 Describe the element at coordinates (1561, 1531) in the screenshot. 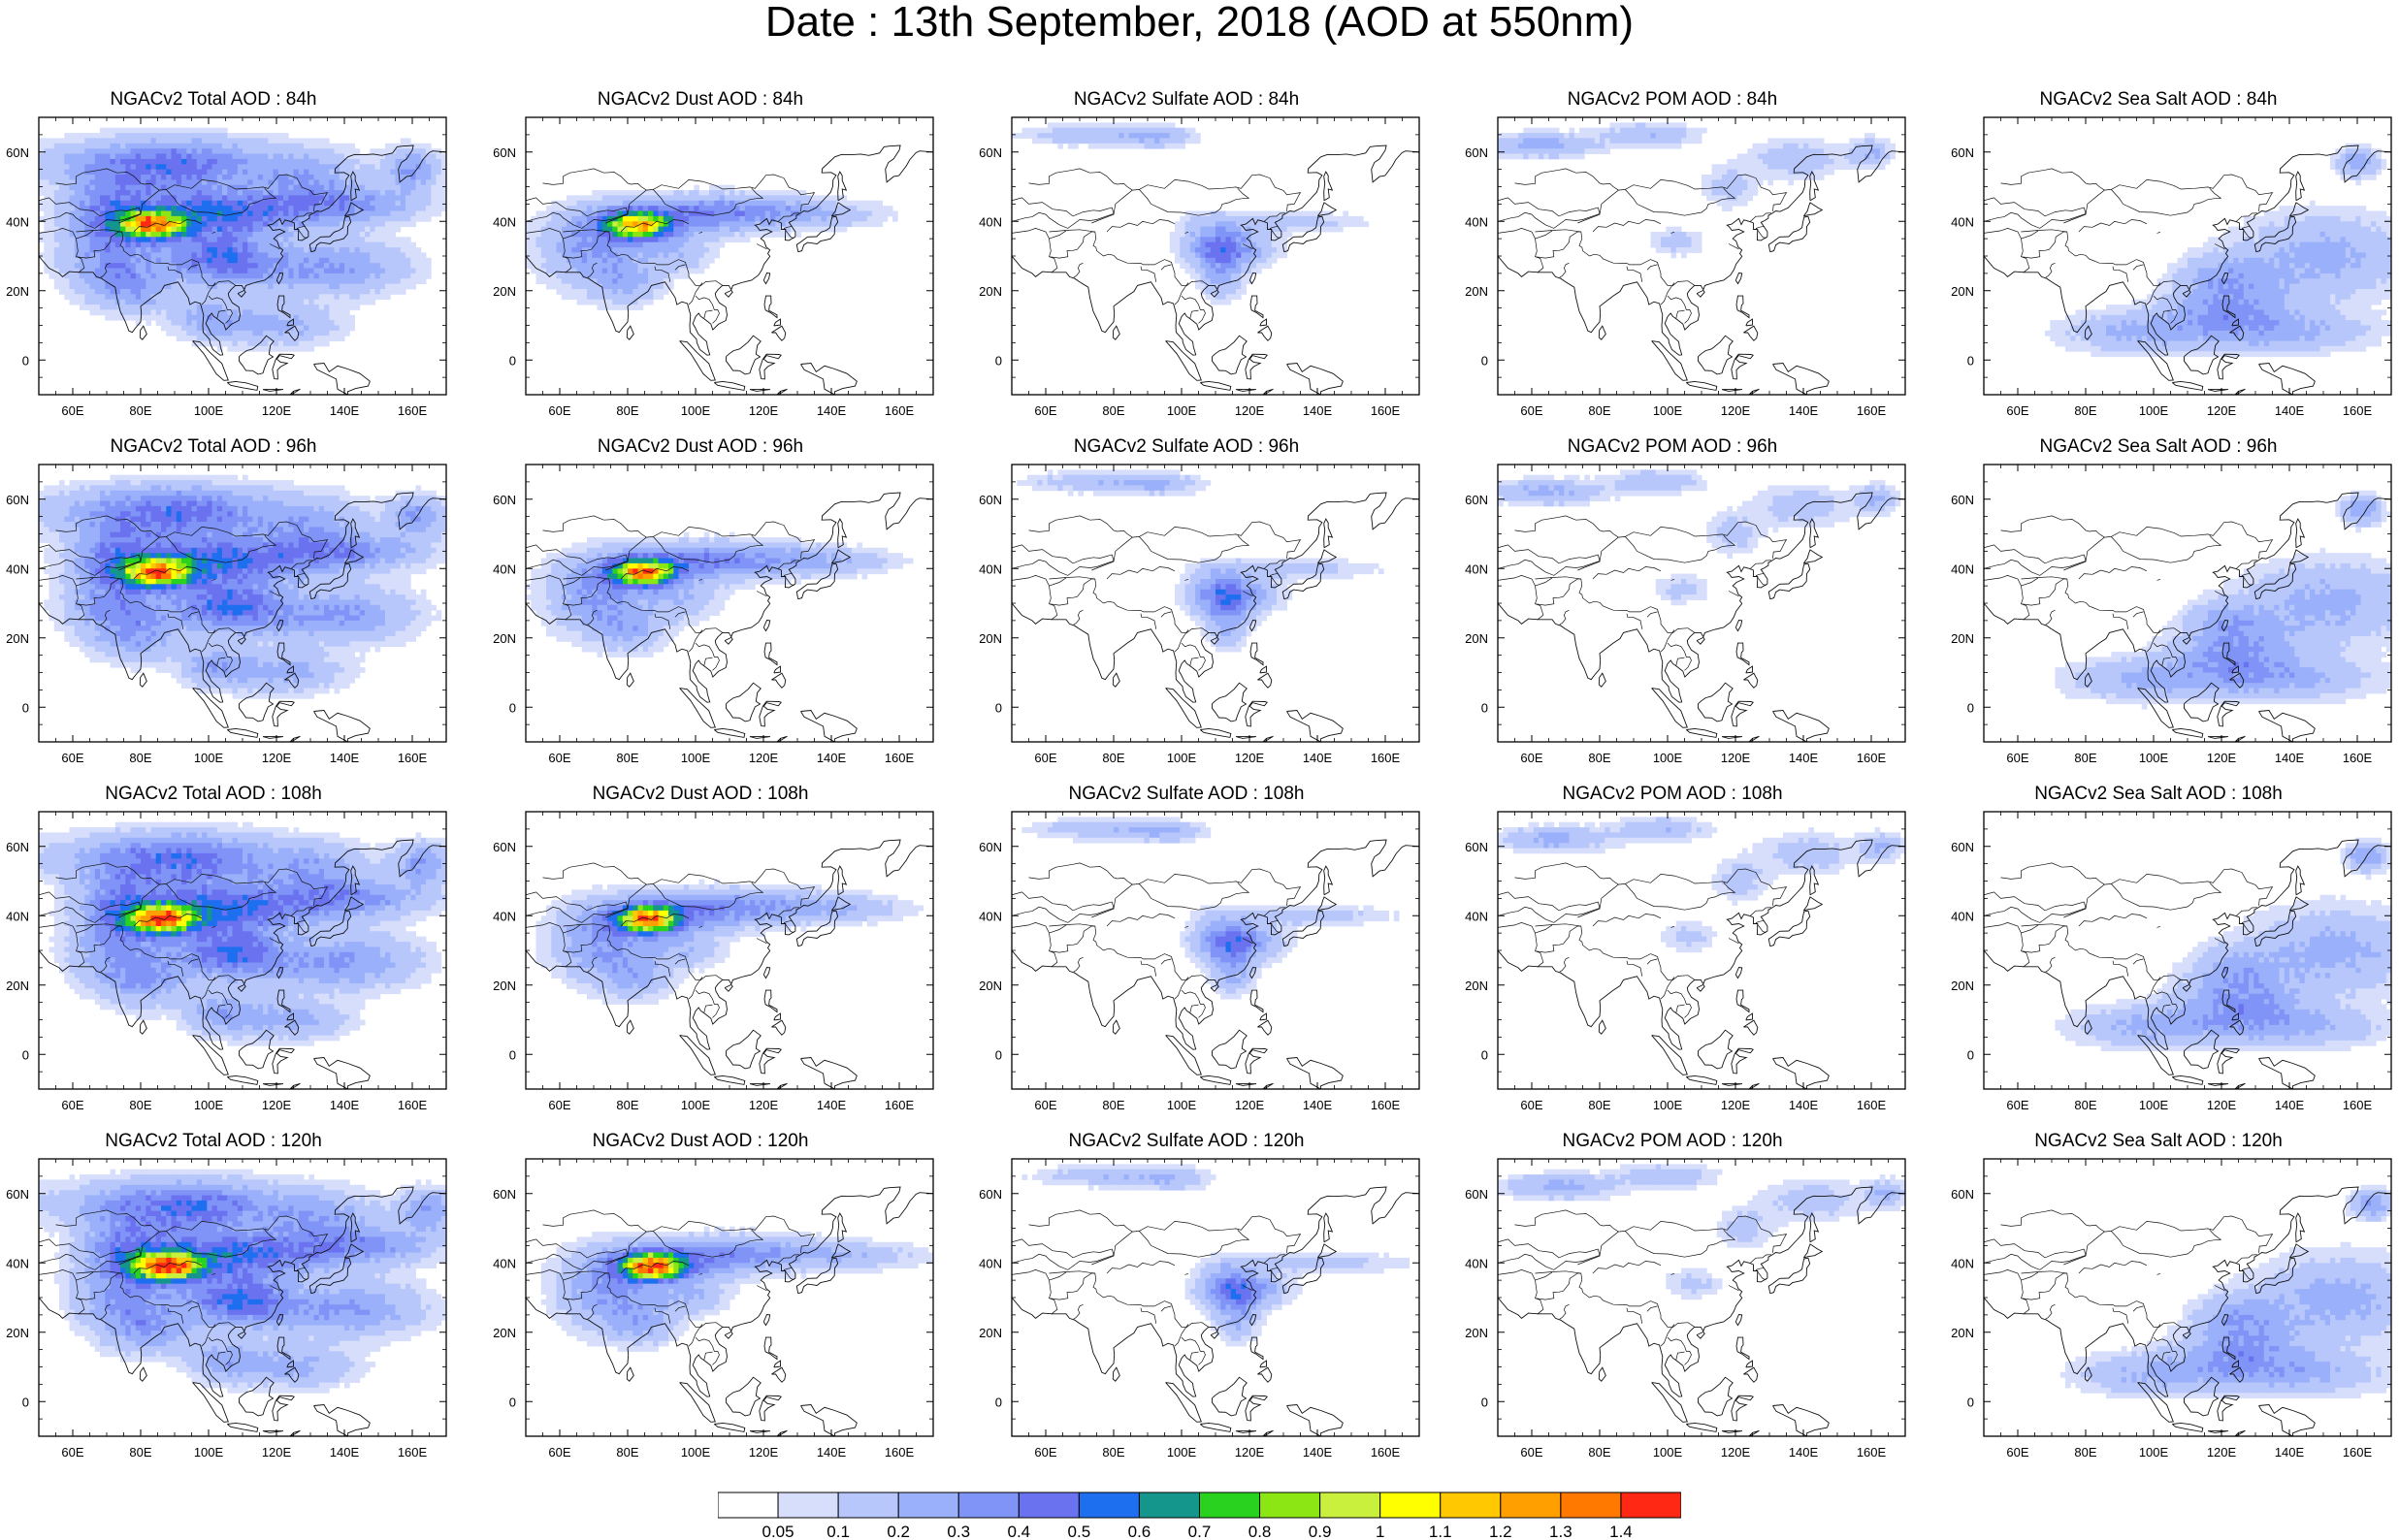

I see `colorbar-label: 1.3` at that location.